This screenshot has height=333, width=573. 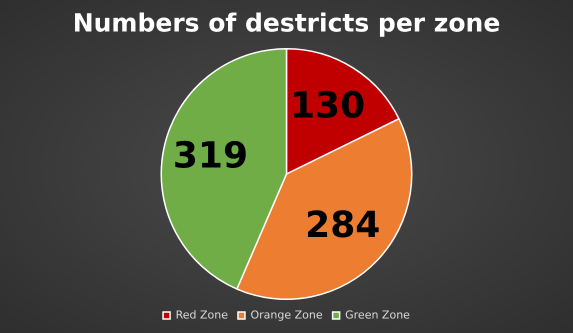 I want to click on legend-label: Red Zone, so click(x=202, y=315).